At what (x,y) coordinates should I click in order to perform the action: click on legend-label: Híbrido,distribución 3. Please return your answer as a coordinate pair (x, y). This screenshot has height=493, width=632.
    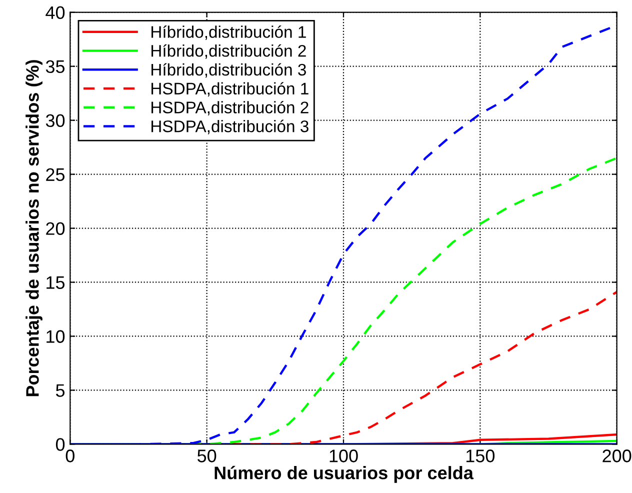
    Looking at the image, I should click on (229, 70).